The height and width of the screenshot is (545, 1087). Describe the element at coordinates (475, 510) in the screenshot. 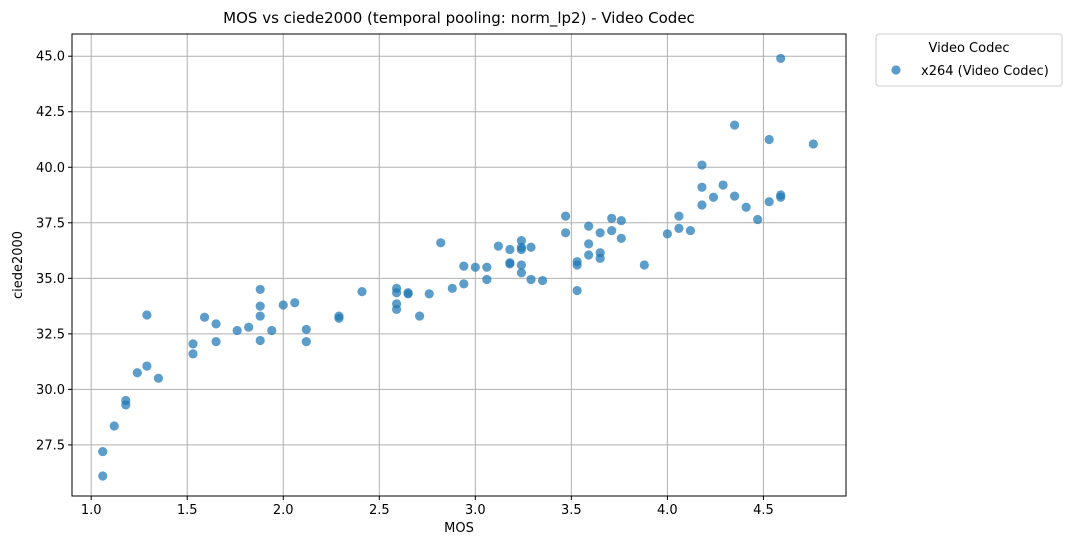

I see `x-tick-label: 3.0` at that location.